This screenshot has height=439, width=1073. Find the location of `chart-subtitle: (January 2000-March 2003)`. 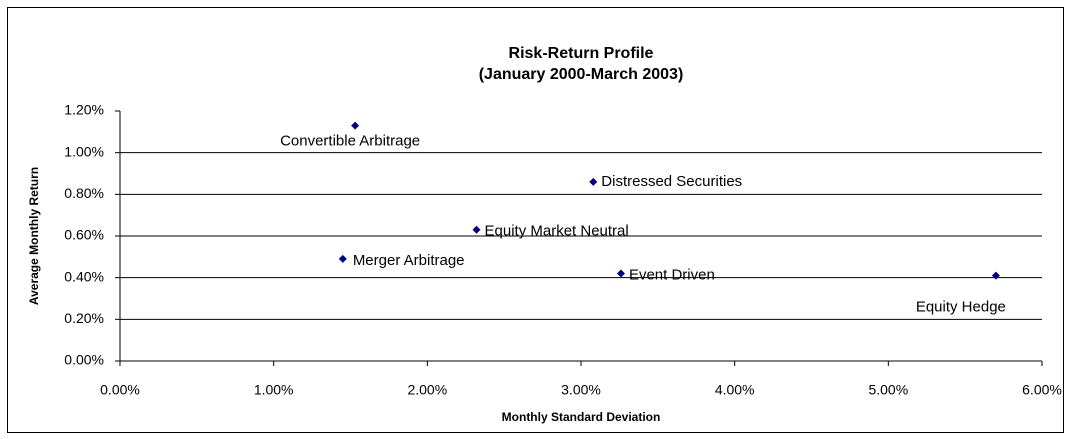

chart-subtitle: (January 2000-March 2003) is located at coordinates (581, 74).